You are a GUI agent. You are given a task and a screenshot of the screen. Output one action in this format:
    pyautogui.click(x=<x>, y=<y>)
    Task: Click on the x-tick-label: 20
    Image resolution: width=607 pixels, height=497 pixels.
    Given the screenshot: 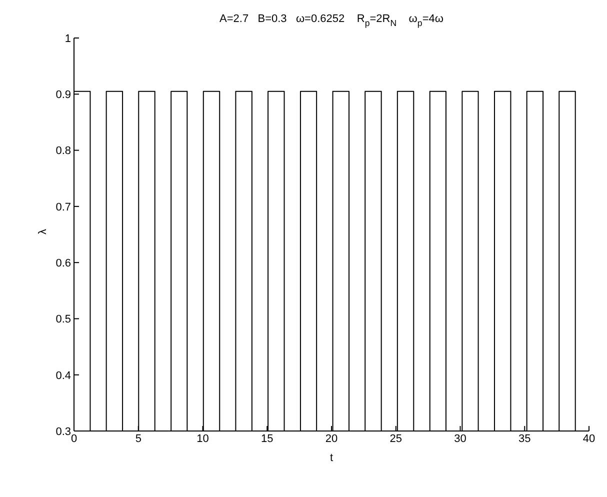 What is the action you would take?
    pyautogui.click(x=331, y=438)
    